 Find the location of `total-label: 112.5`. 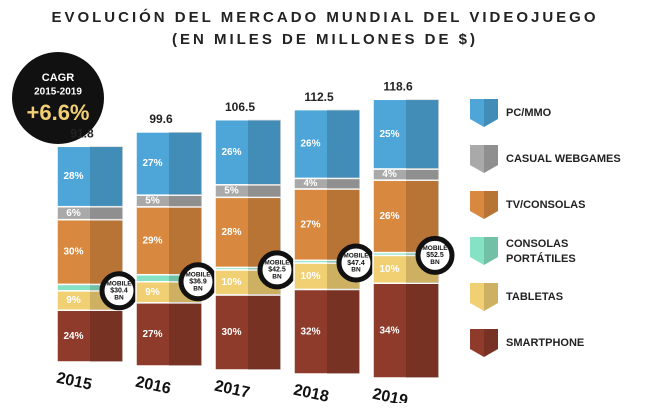

total-label: 112.5 is located at coordinates (319, 97).